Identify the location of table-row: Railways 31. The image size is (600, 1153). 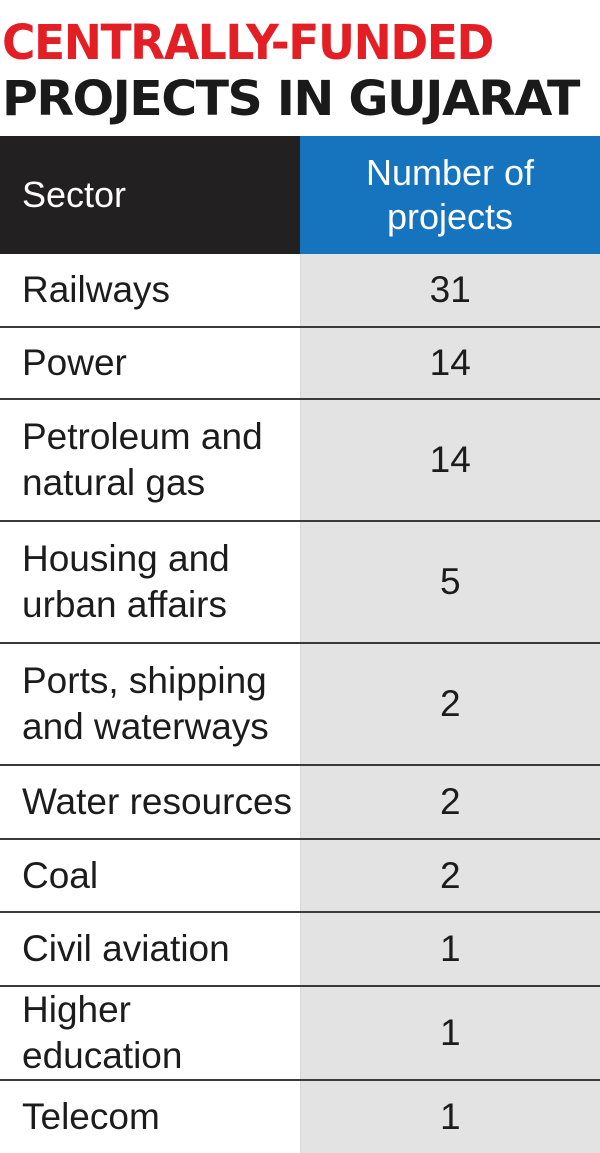
(300, 290).